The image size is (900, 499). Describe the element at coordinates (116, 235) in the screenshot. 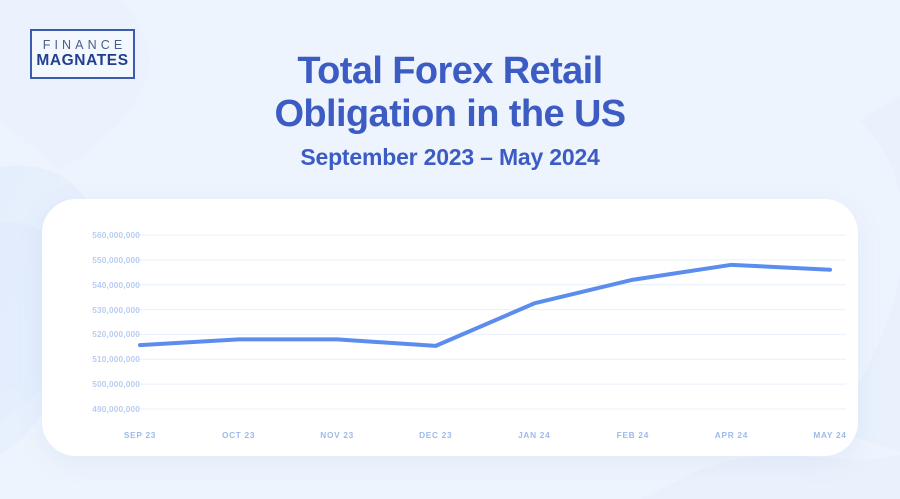

I see `y-axis-tick-label: 560,000,000` at that location.